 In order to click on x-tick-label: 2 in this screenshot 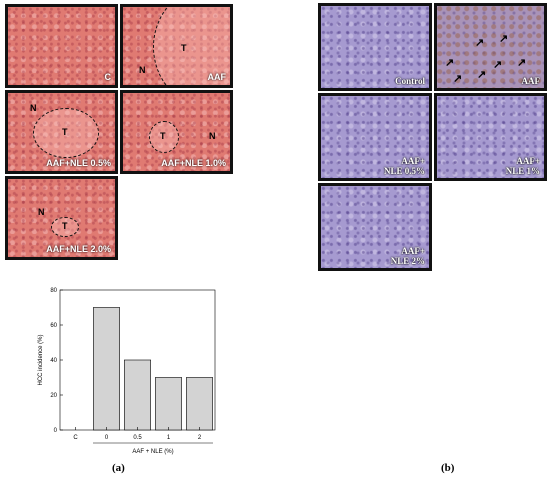, I will do `click(200, 438)`.